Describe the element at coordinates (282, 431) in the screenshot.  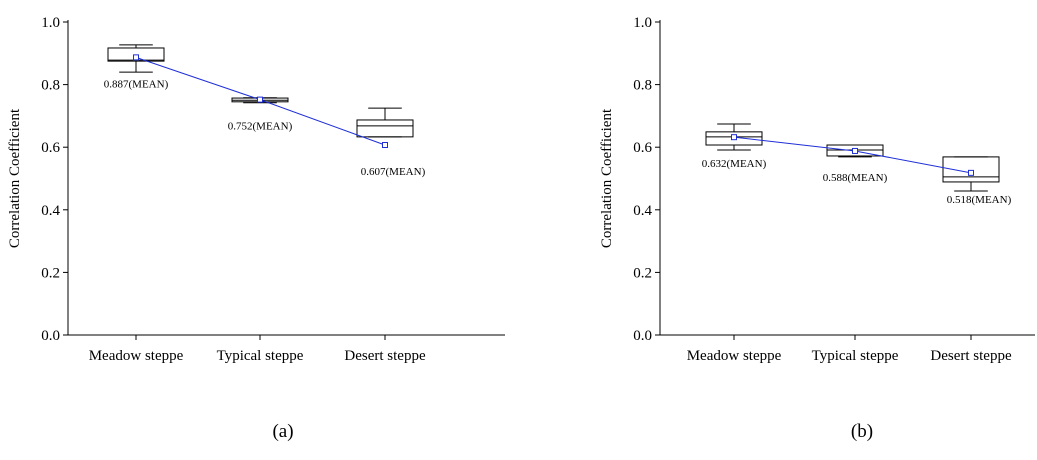
I see `panel-label: (a)` at that location.